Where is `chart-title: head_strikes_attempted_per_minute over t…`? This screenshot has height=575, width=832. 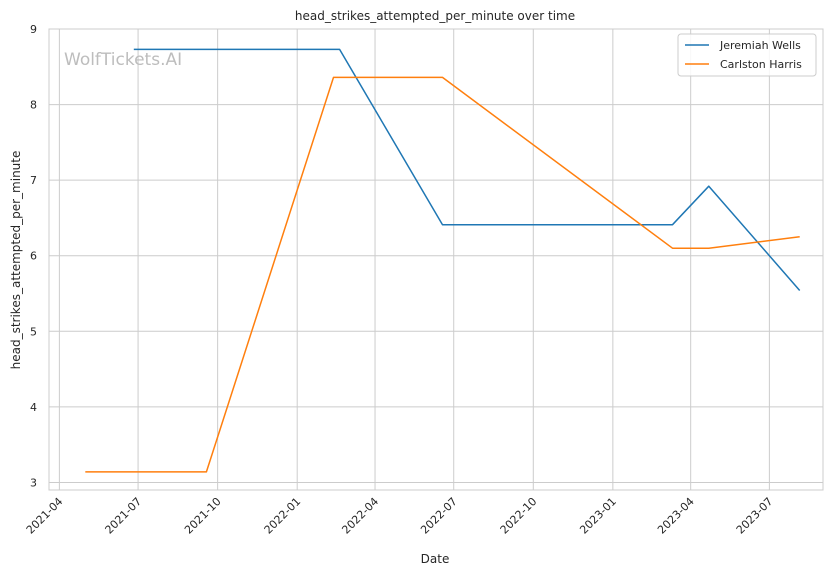 chart-title: head_strikes_attempted_per_minute over t… is located at coordinates (435, 16).